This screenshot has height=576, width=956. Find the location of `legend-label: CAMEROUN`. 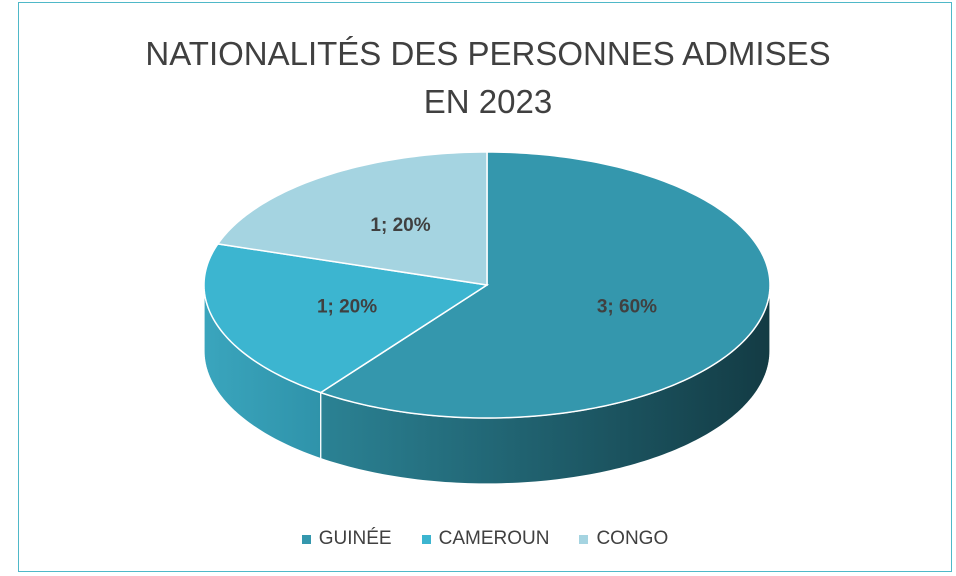

legend-label: CAMEROUN is located at coordinates (494, 538).